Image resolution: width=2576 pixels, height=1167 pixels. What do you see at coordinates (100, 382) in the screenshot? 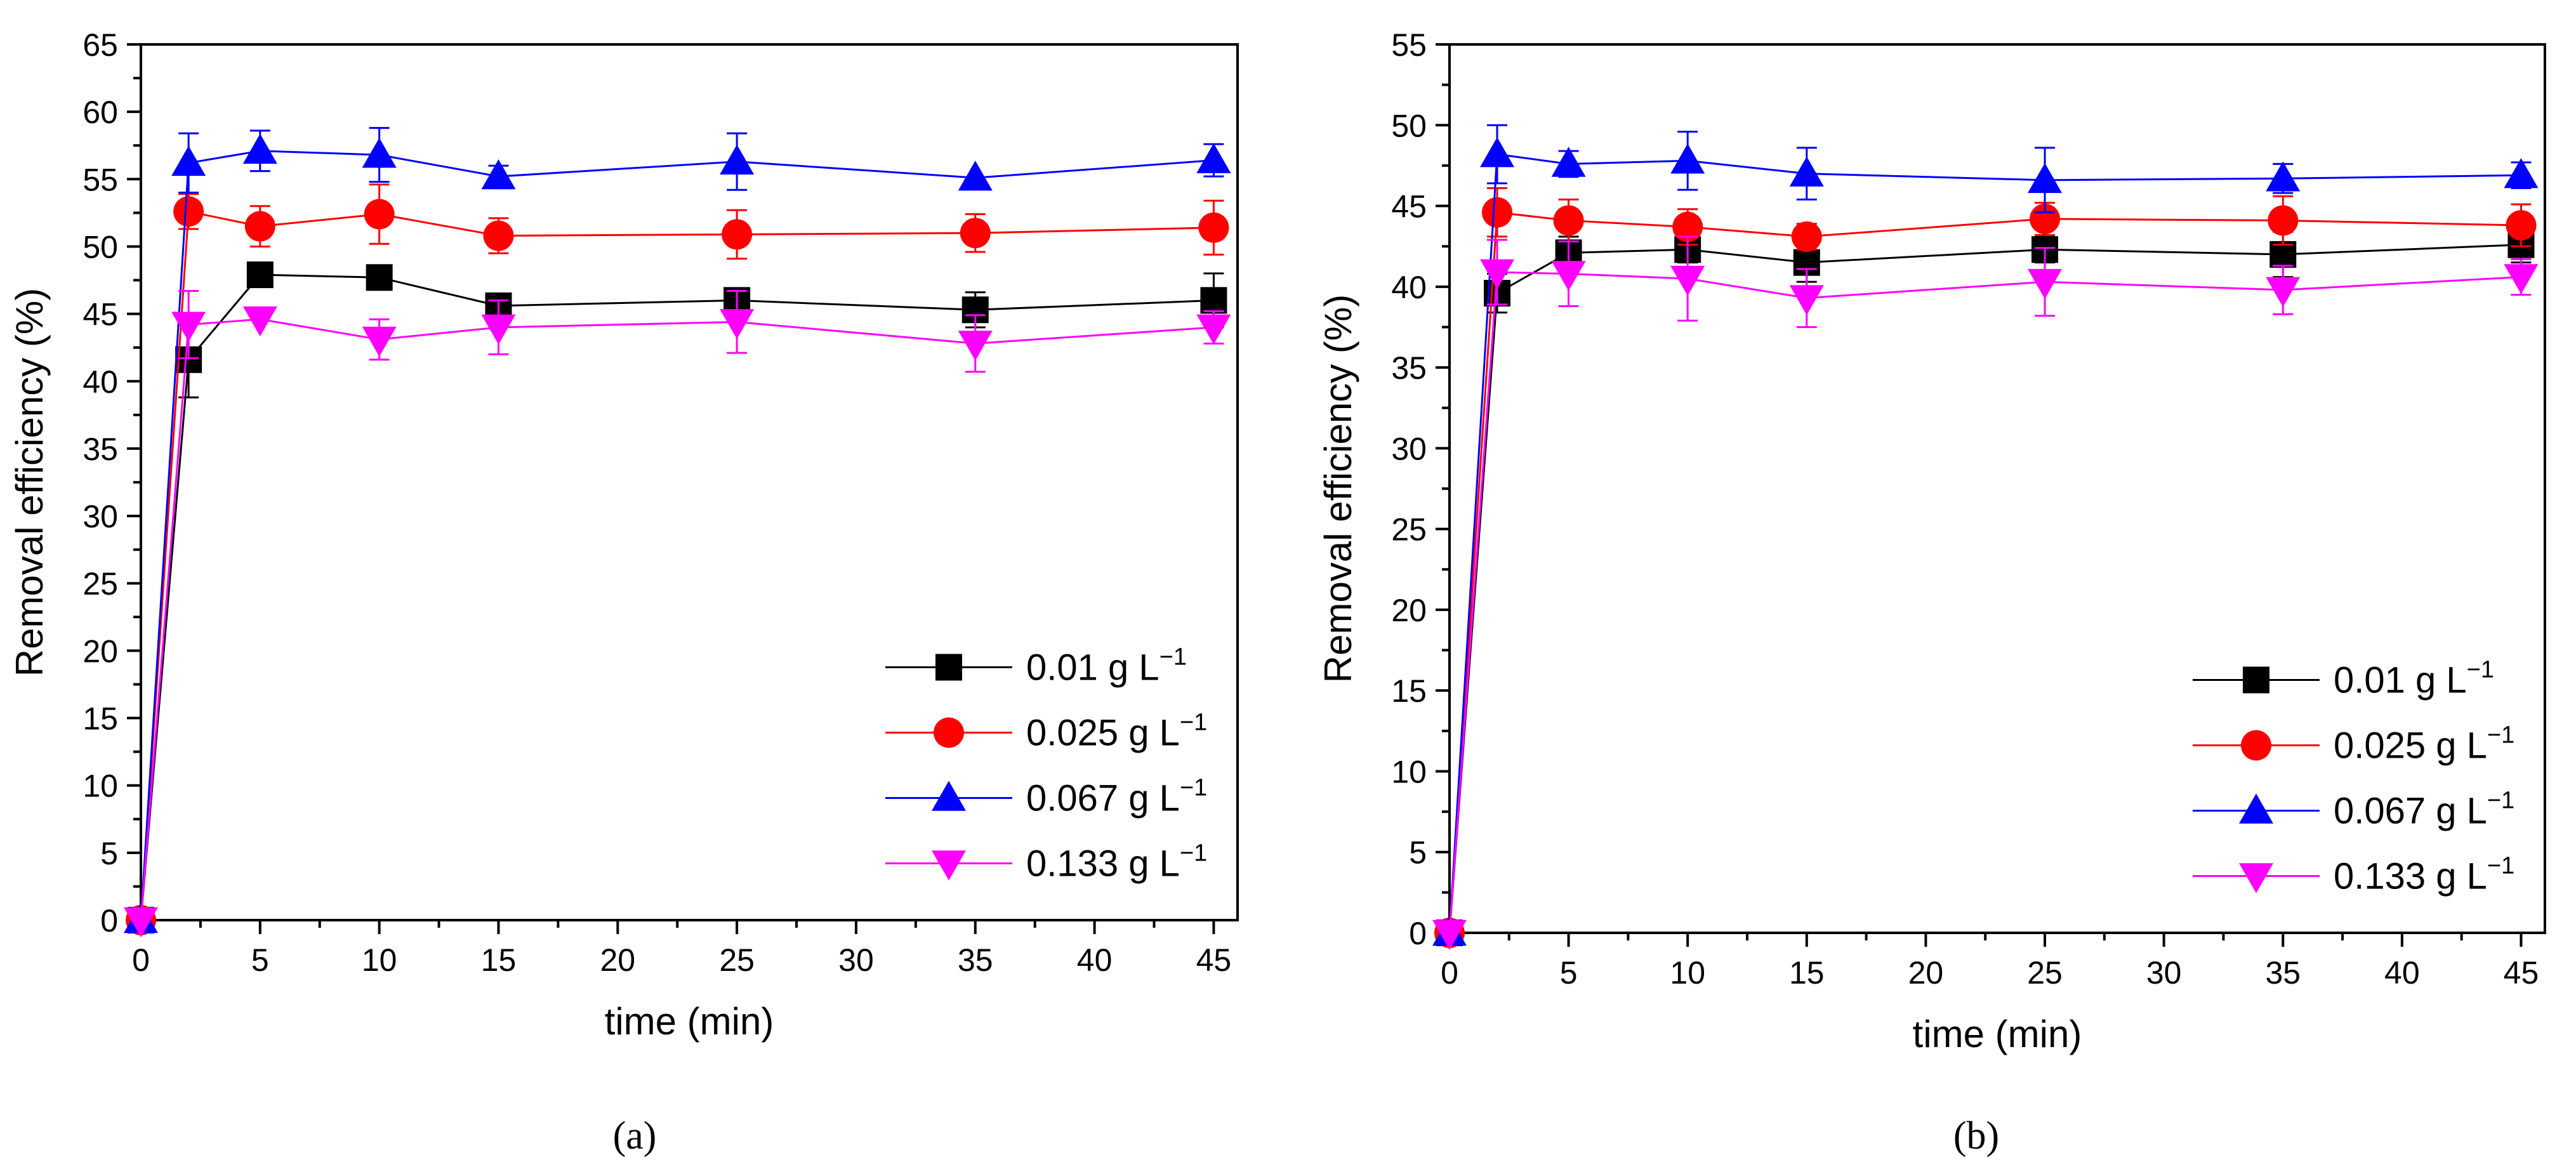
I see `y-tick-label: 40` at bounding box center [100, 382].